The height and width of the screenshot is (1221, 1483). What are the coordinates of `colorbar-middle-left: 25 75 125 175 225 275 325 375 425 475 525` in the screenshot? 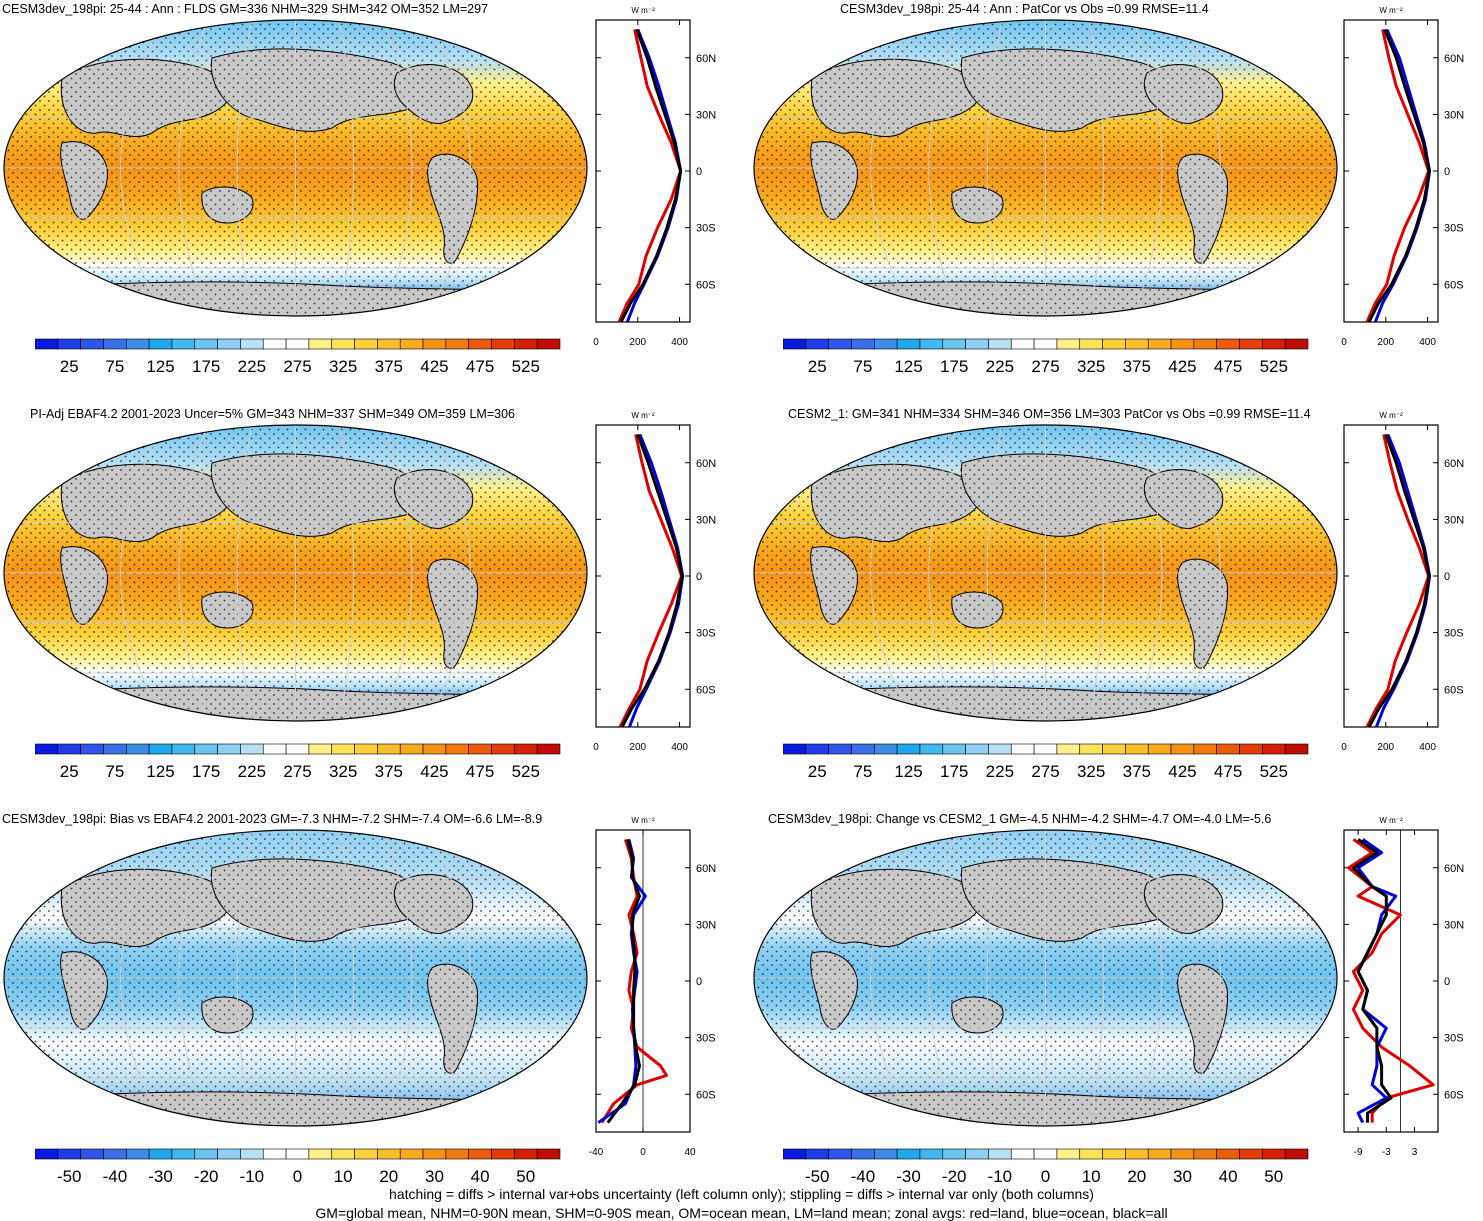 It's located at (298, 762).